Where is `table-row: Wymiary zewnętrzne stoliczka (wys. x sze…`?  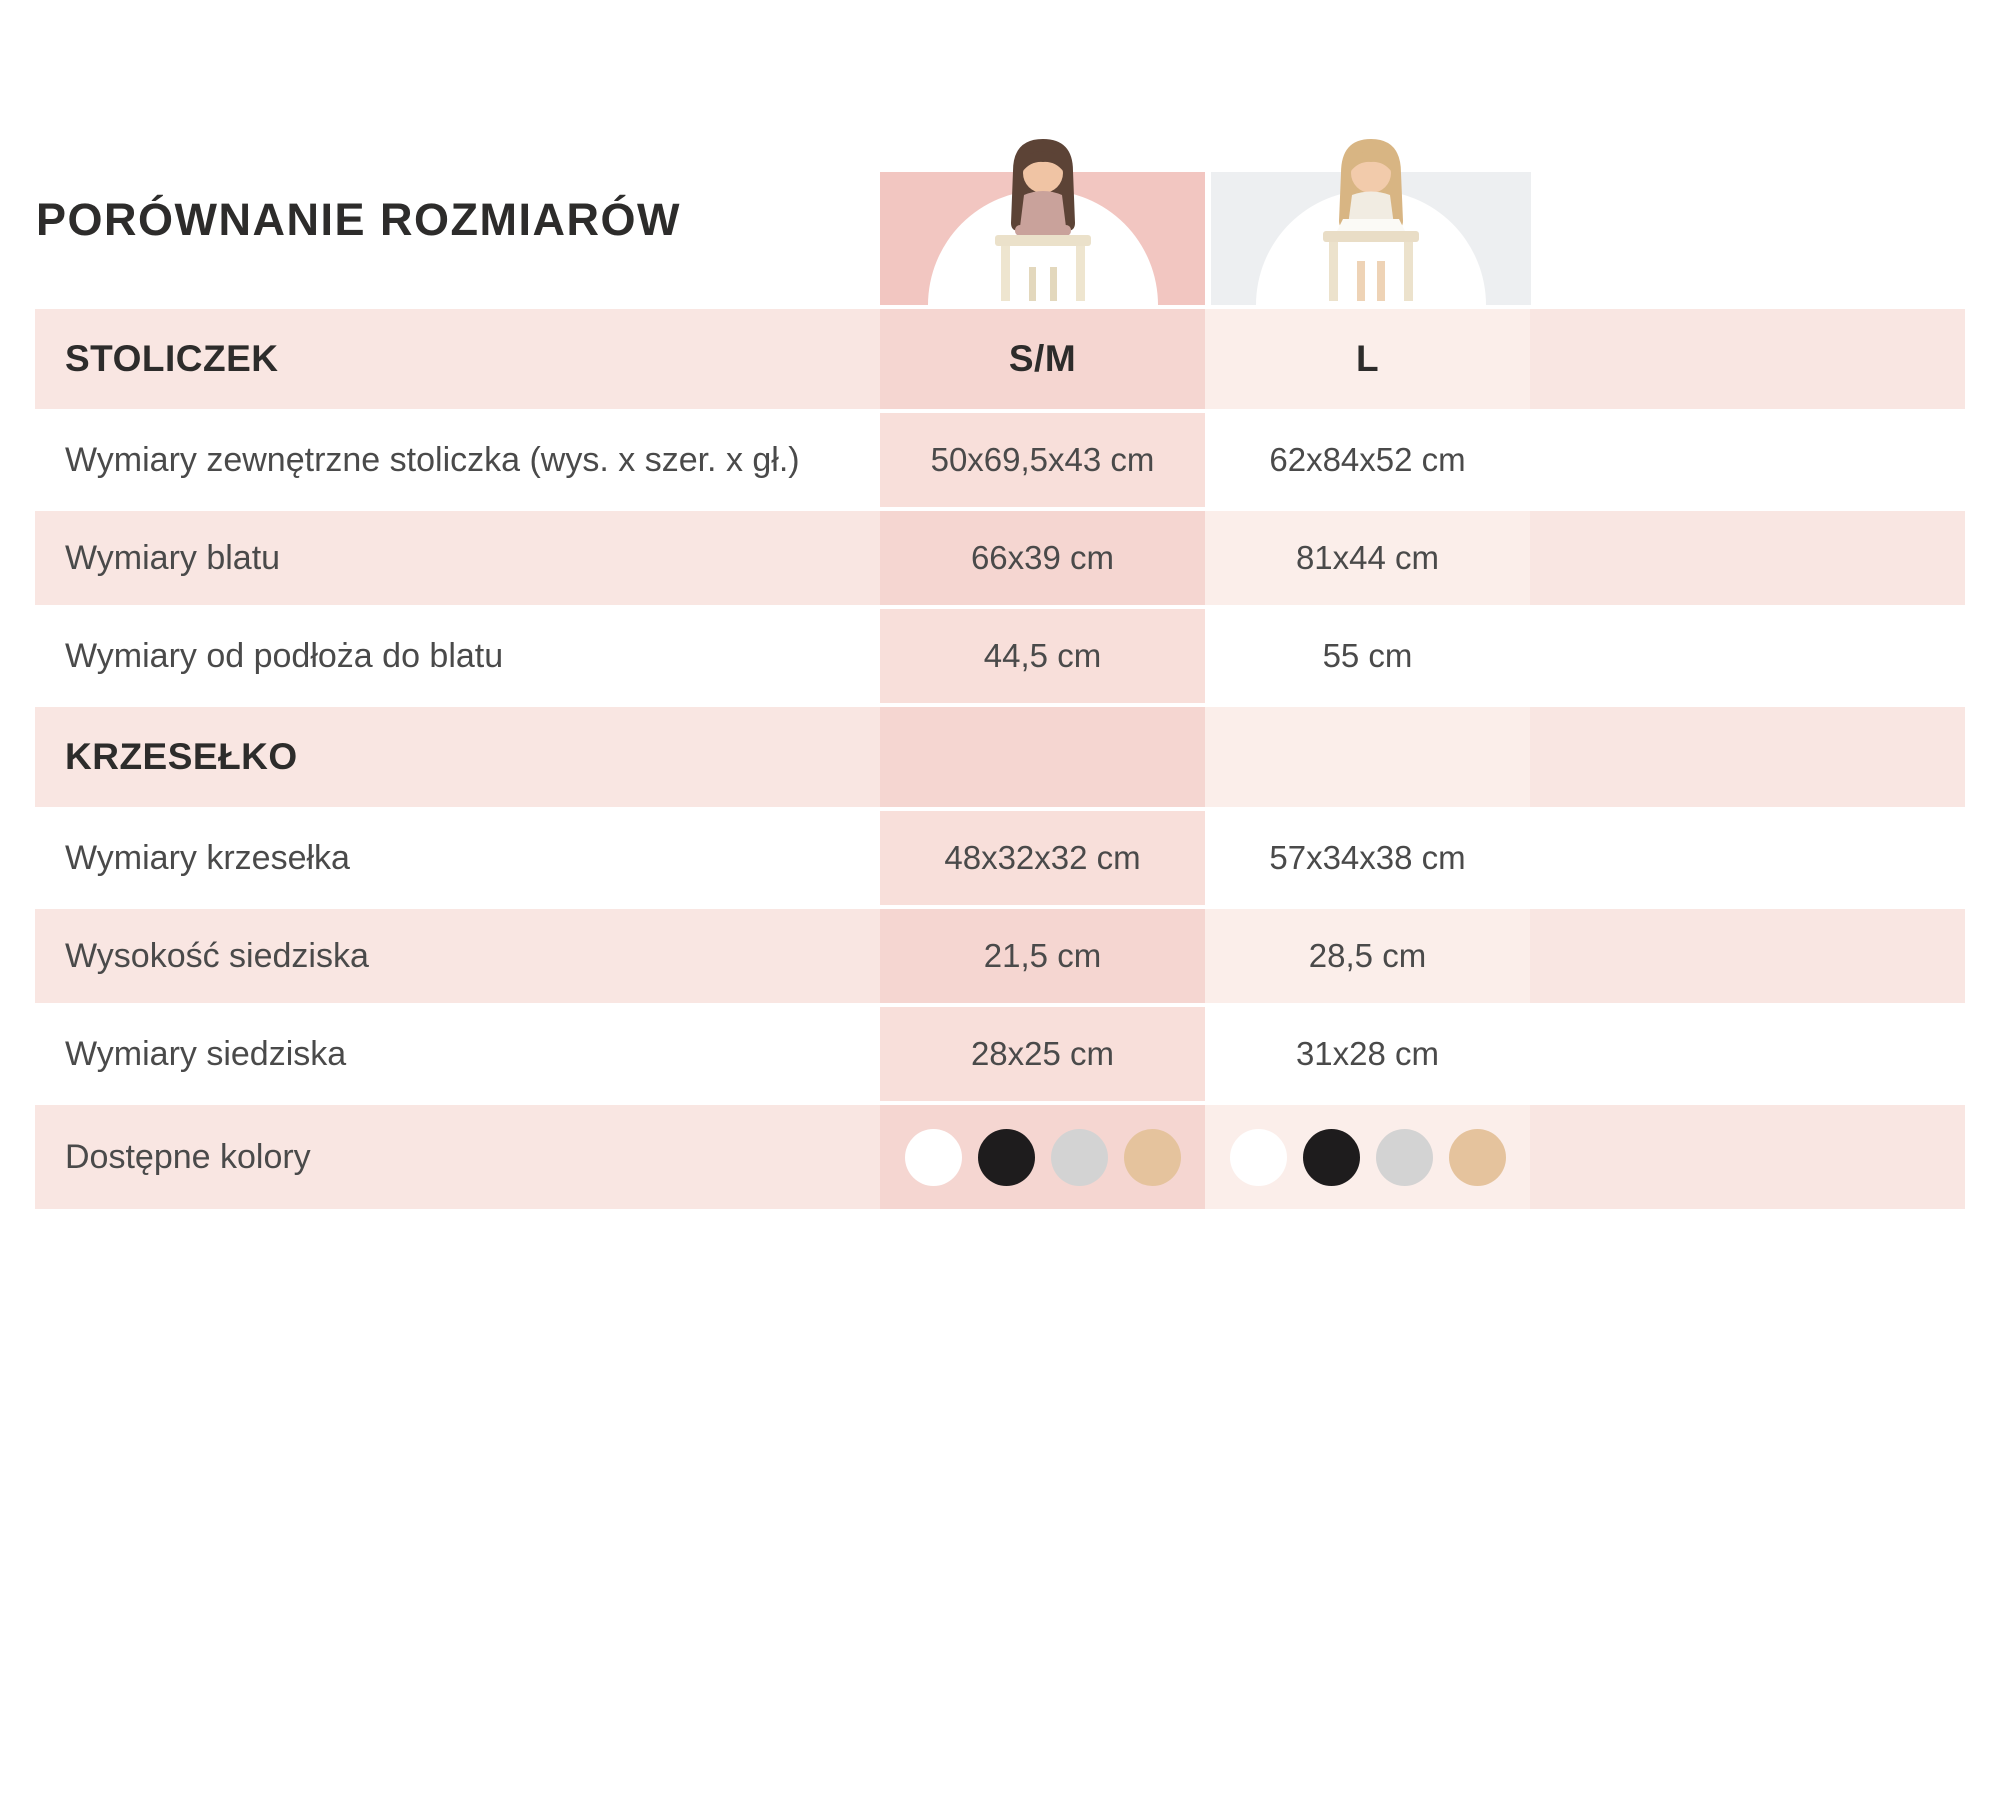
table-row: Wymiary zewnętrzne stoliczka (wys. x sze… is located at coordinates (1000, 460).